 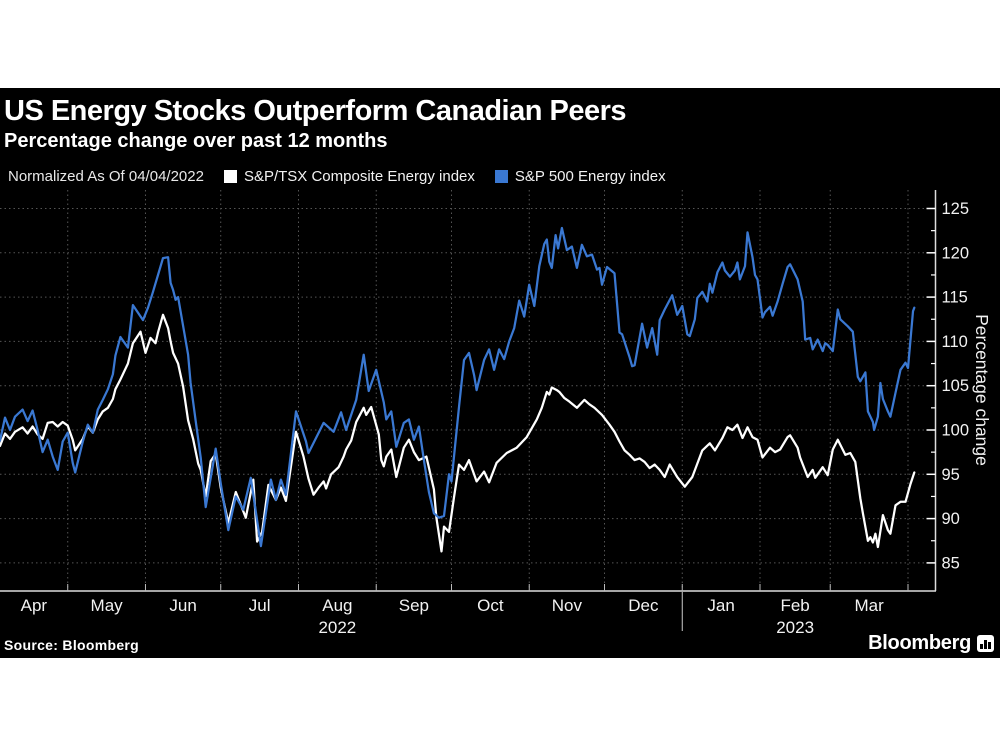 What do you see at coordinates (196, 141) in the screenshot?
I see `chart-subtitle: Percentage change over past 12 months` at bounding box center [196, 141].